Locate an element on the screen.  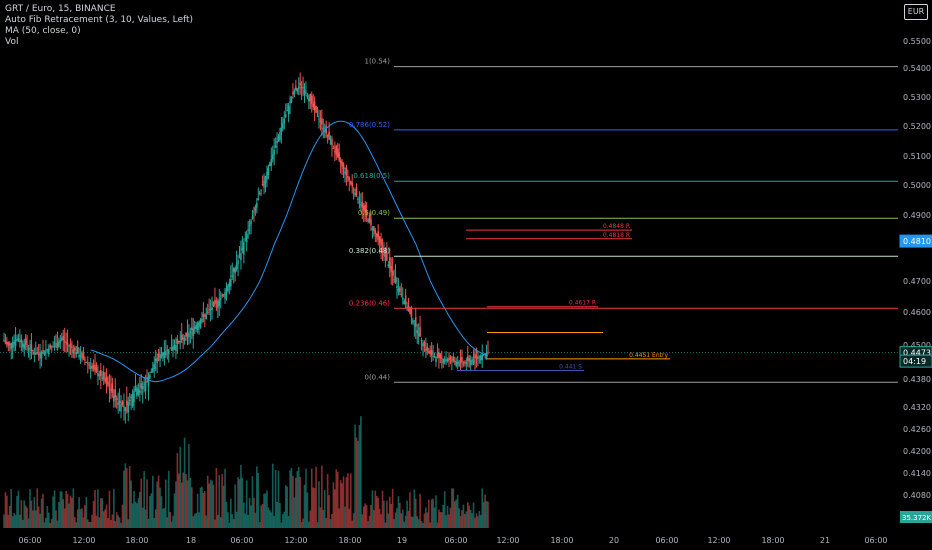
currency-button: EUR is located at coordinates (916, 12).